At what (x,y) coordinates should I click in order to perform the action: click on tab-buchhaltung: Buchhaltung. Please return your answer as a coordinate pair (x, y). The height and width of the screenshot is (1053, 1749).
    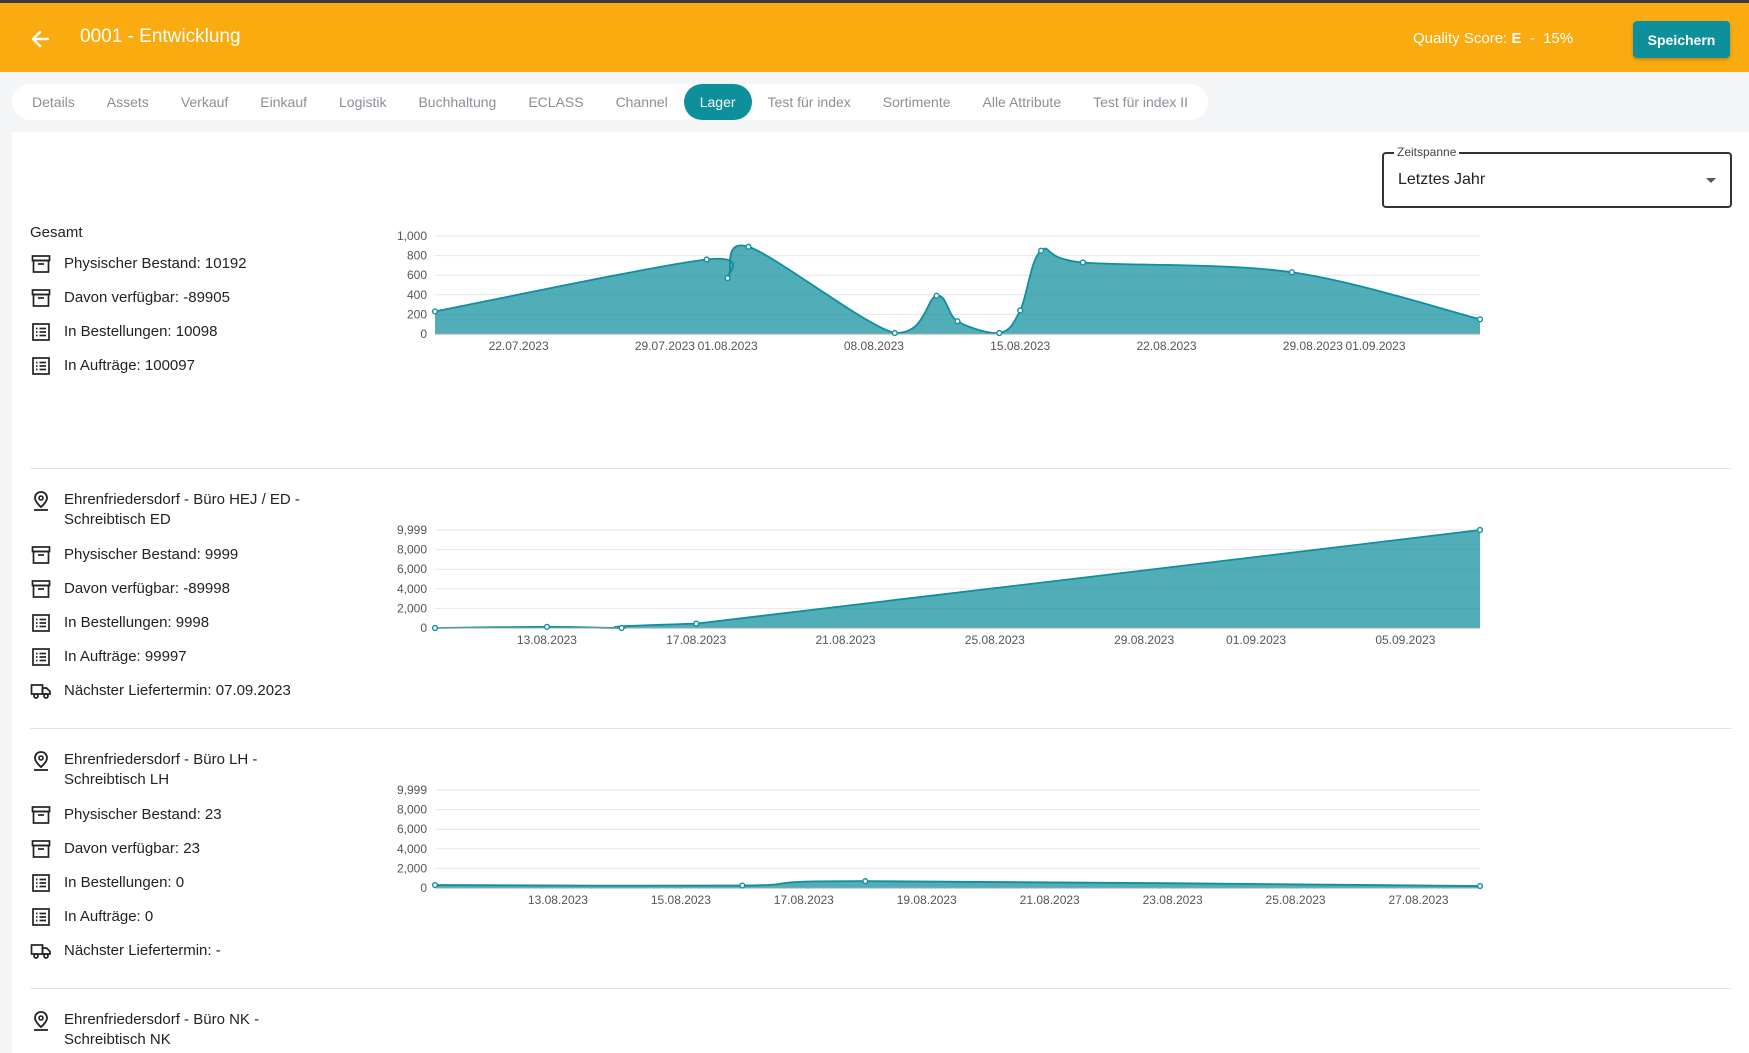
    Looking at the image, I should click on (457, 102).